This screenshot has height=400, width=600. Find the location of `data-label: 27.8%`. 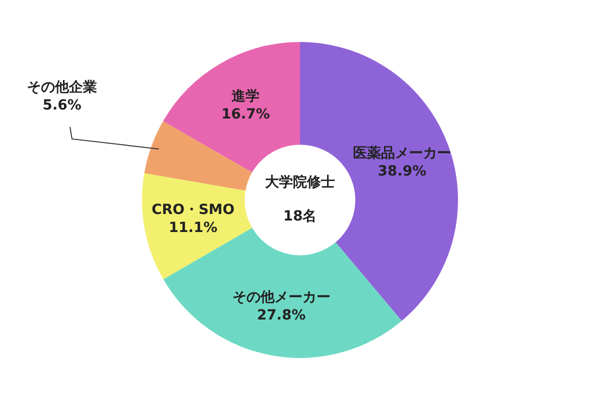

data-label: 27.8% is located at coordinates (281, 316).